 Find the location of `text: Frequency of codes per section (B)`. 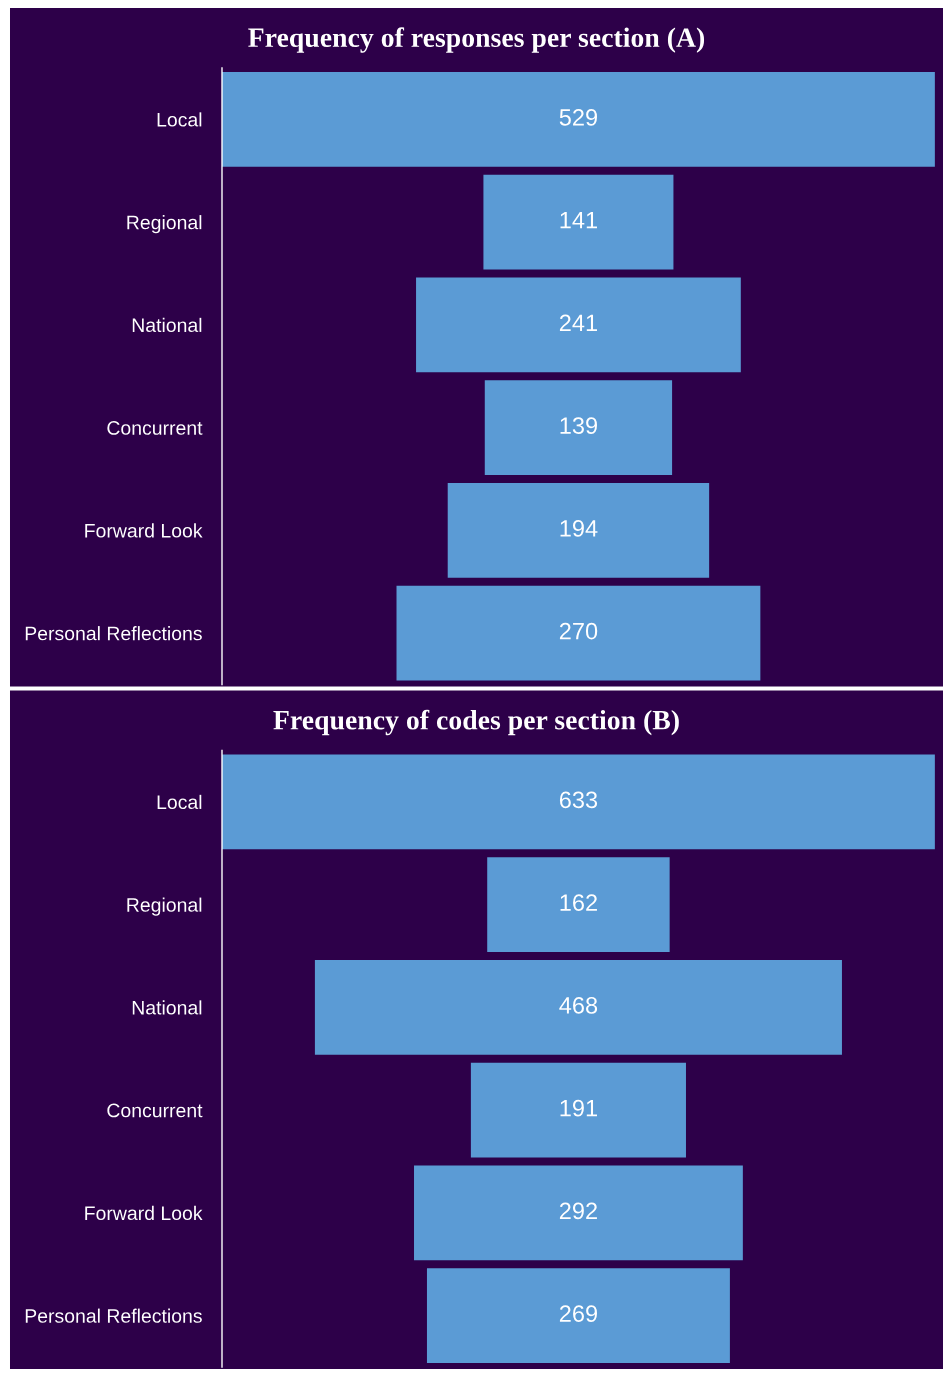

text: Frequency of codes per section (B) is located at coordinates (476, 722).